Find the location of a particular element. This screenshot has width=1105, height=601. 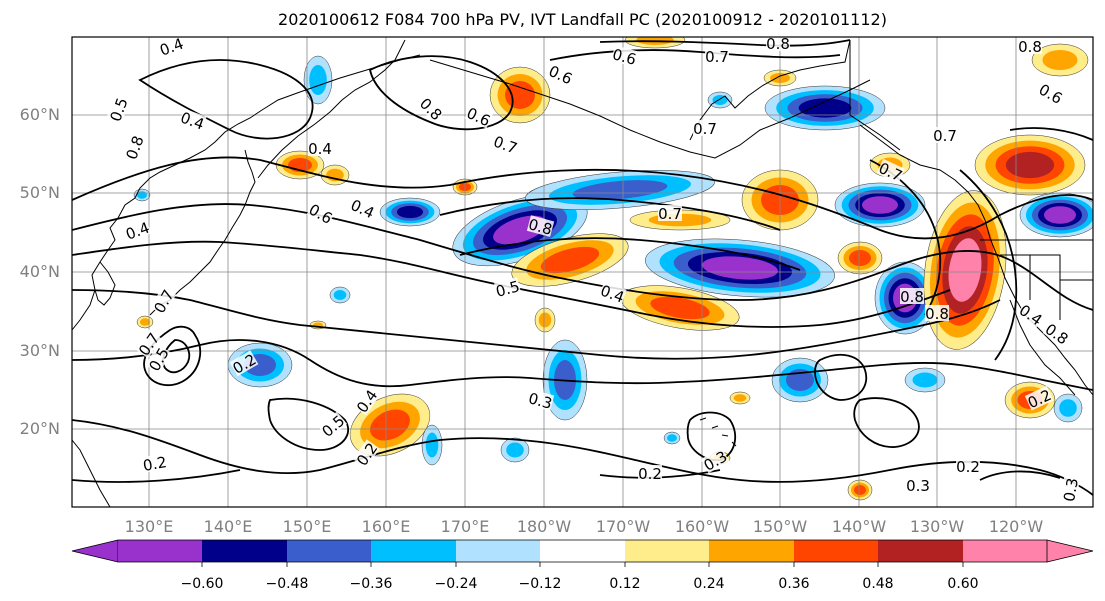

contour-label-text: 0.4 is located at coordinates (320, 149).